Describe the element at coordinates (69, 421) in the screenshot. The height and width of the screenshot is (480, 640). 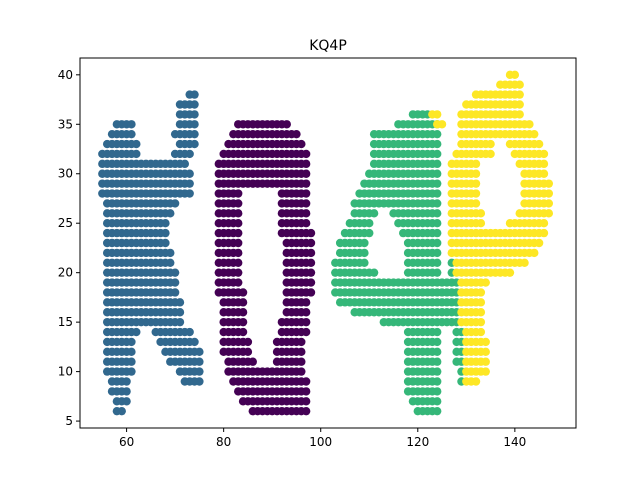
I see `y-tick-label: 5` at that location.